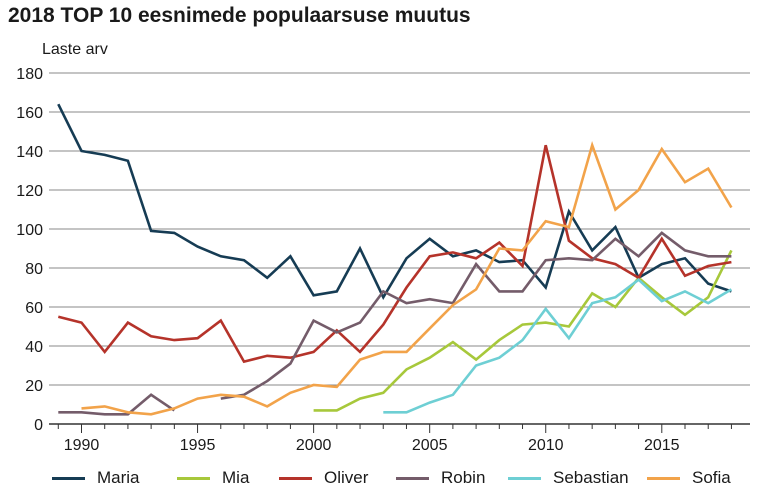 Image resolution: width=768 pixels, height=503 pixels. What do you see at coordinates (394, 439) in the screenshot?
I see `x-tick-labels: 1990 1995 2000 2005 2010 2015` at bounding box center [394, 439].